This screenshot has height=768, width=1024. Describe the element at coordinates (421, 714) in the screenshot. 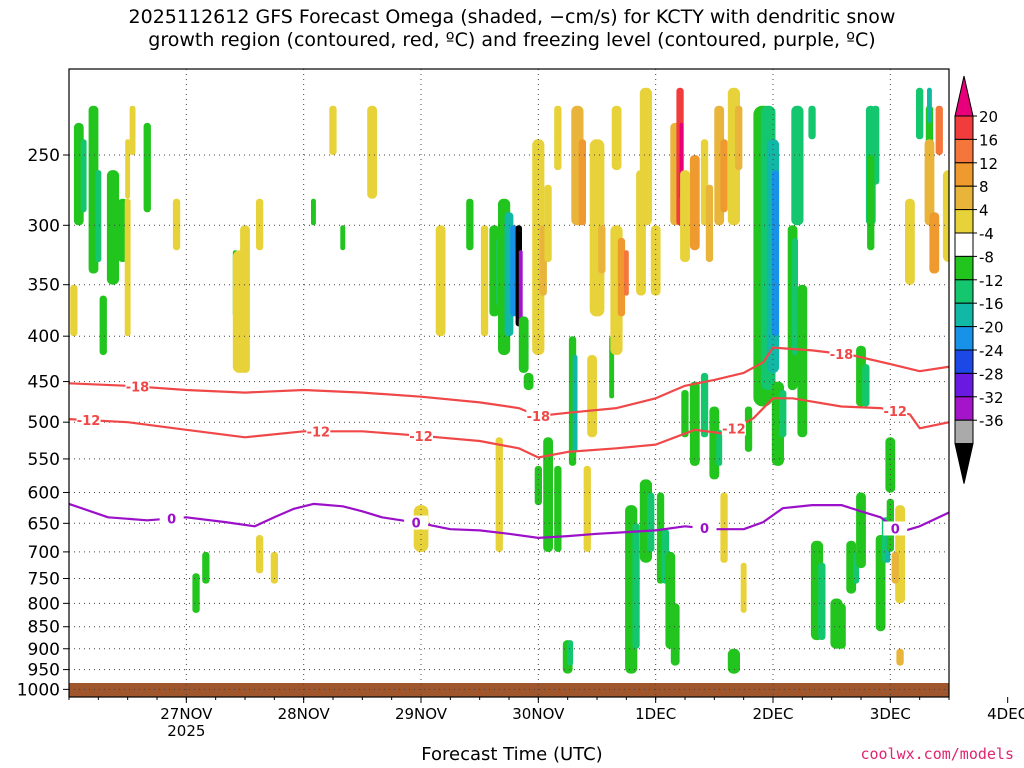

I see `x-tick-label: 29NOV` at that location.